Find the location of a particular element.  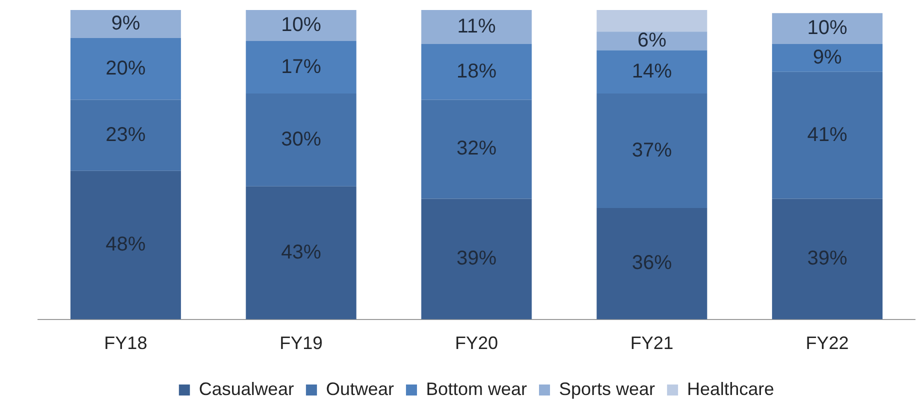

data-label: 20% is located at coordinates (126, 68).